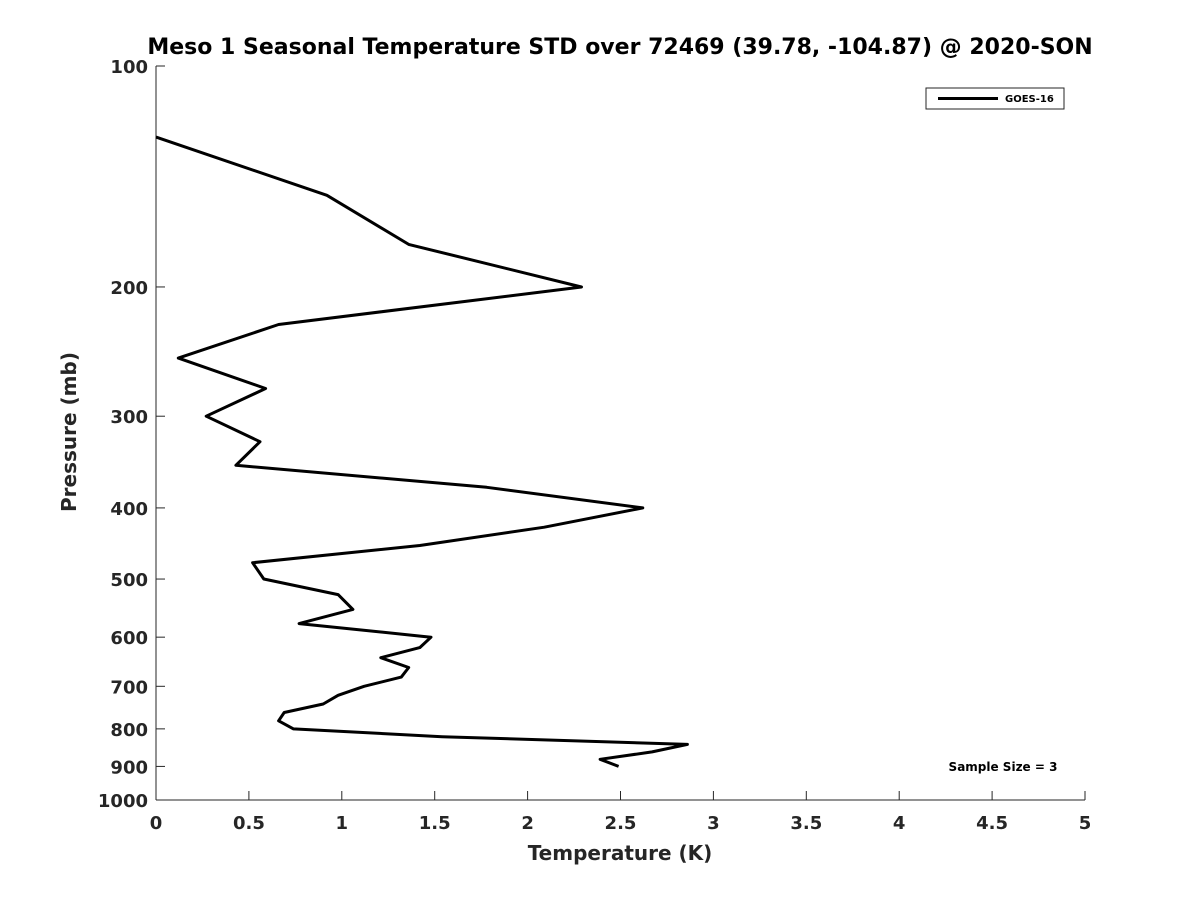  What do you see at coordinates (899, 823) in the screenshot?
I see `x-tick-label: 4` at bounding box center [899, 823].